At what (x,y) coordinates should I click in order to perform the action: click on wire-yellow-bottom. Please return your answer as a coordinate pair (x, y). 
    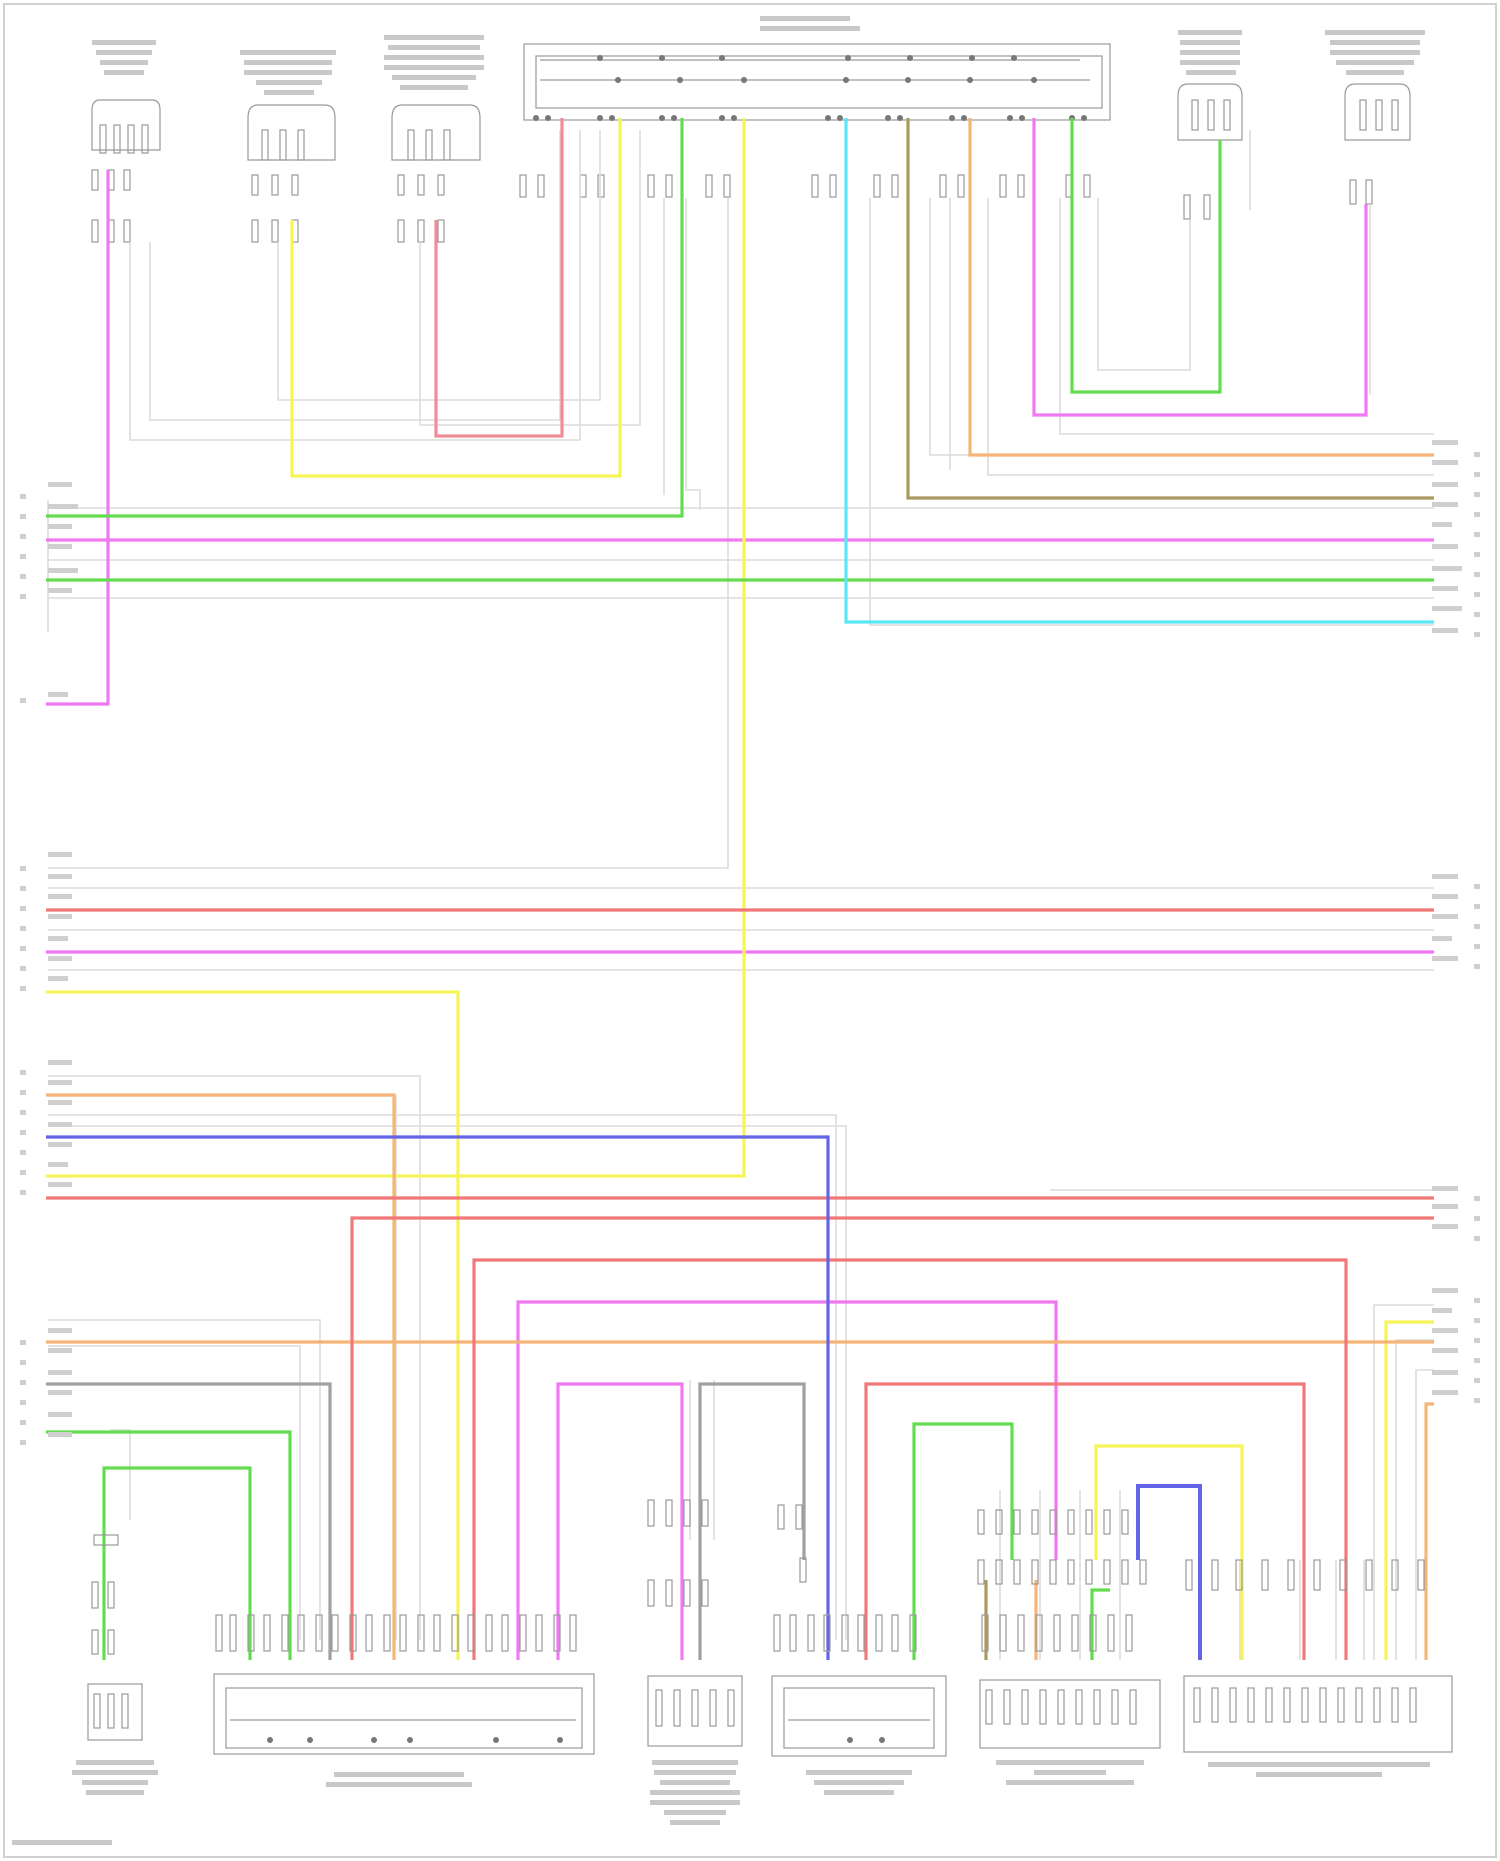
    Looking at the image, I should click on (1169, 1552).